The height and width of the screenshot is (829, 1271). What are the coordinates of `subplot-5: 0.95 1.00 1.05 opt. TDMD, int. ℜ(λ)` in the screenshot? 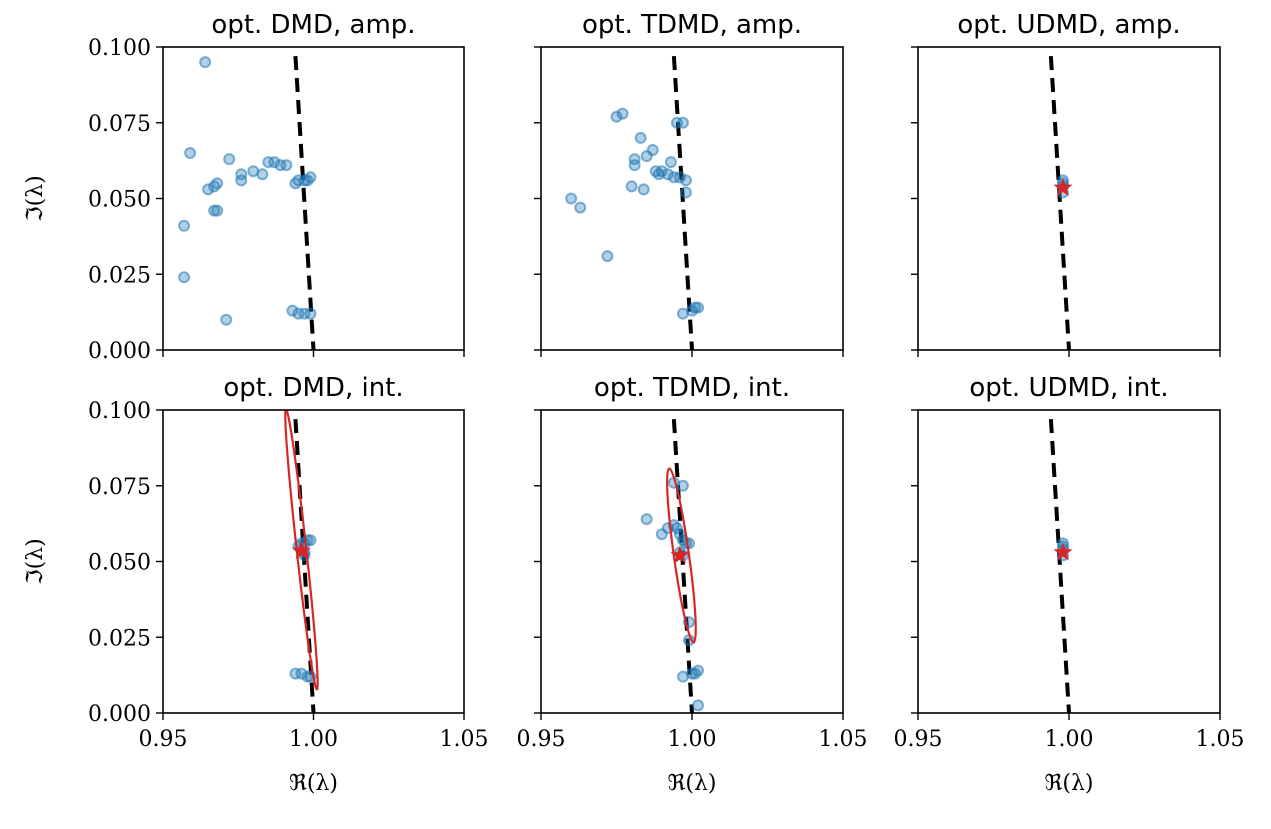 It's located at (692, 584).